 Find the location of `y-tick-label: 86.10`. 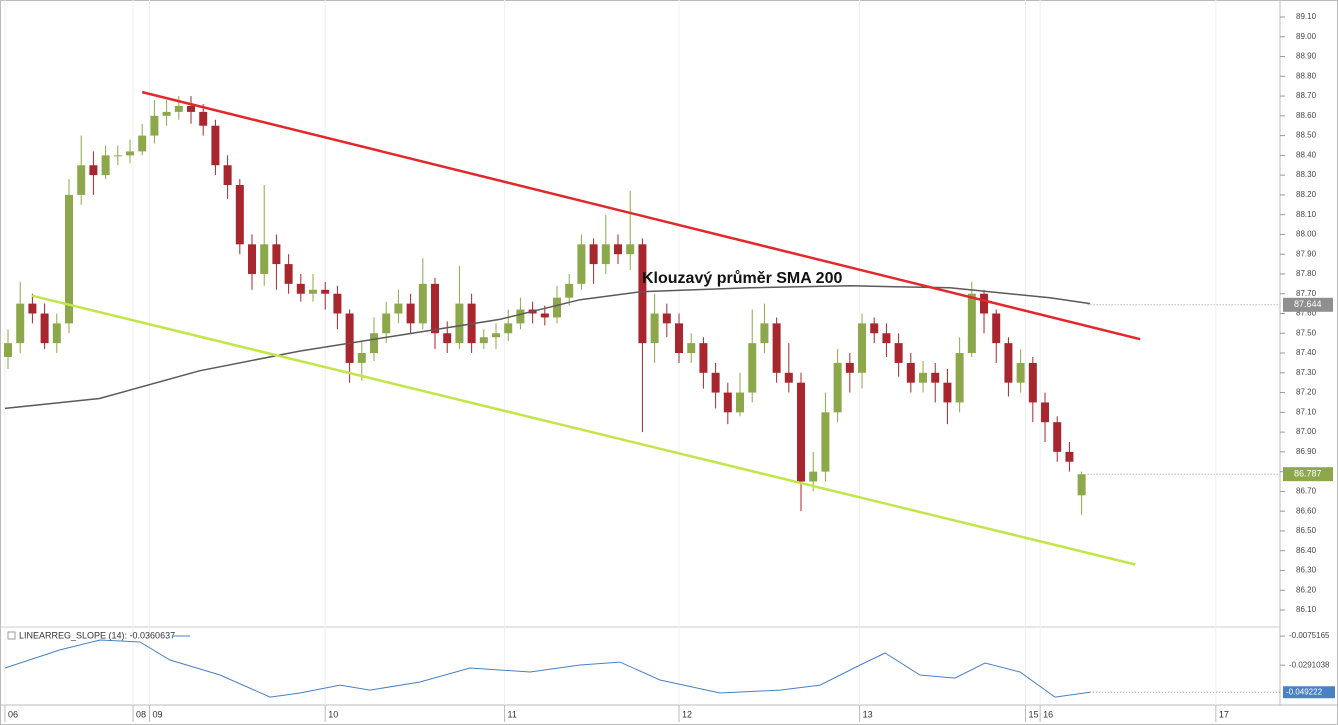

y-tick-label: 86.10 is located at coordinates (1306, 609).